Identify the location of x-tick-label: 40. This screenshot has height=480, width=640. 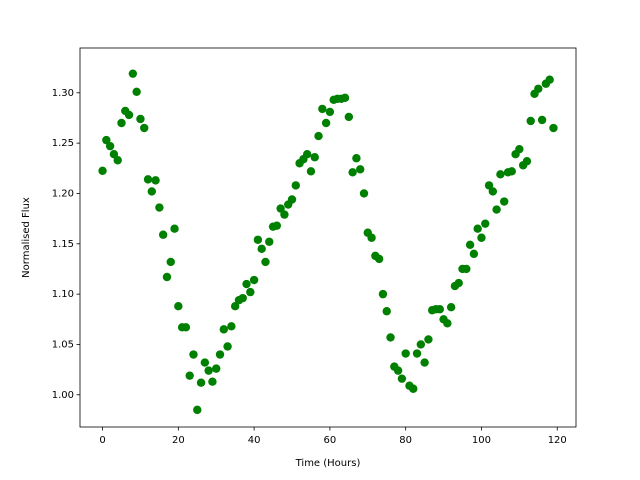
(254, 440).